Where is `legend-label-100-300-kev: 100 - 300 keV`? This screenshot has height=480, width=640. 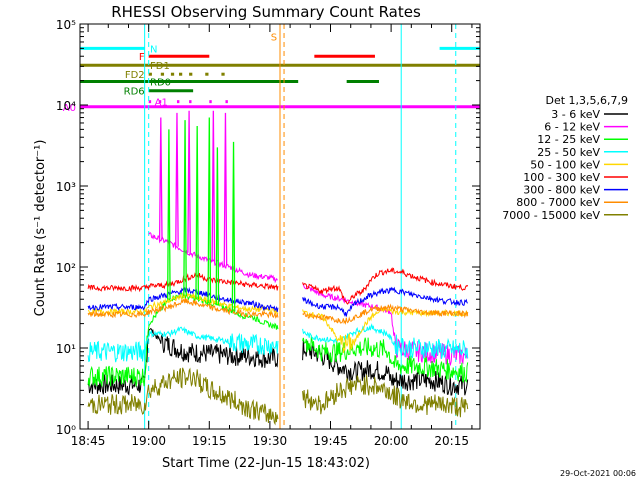 legend-label-100-300-kev: 100 - 300 keV is located at coordinates (561, 177).